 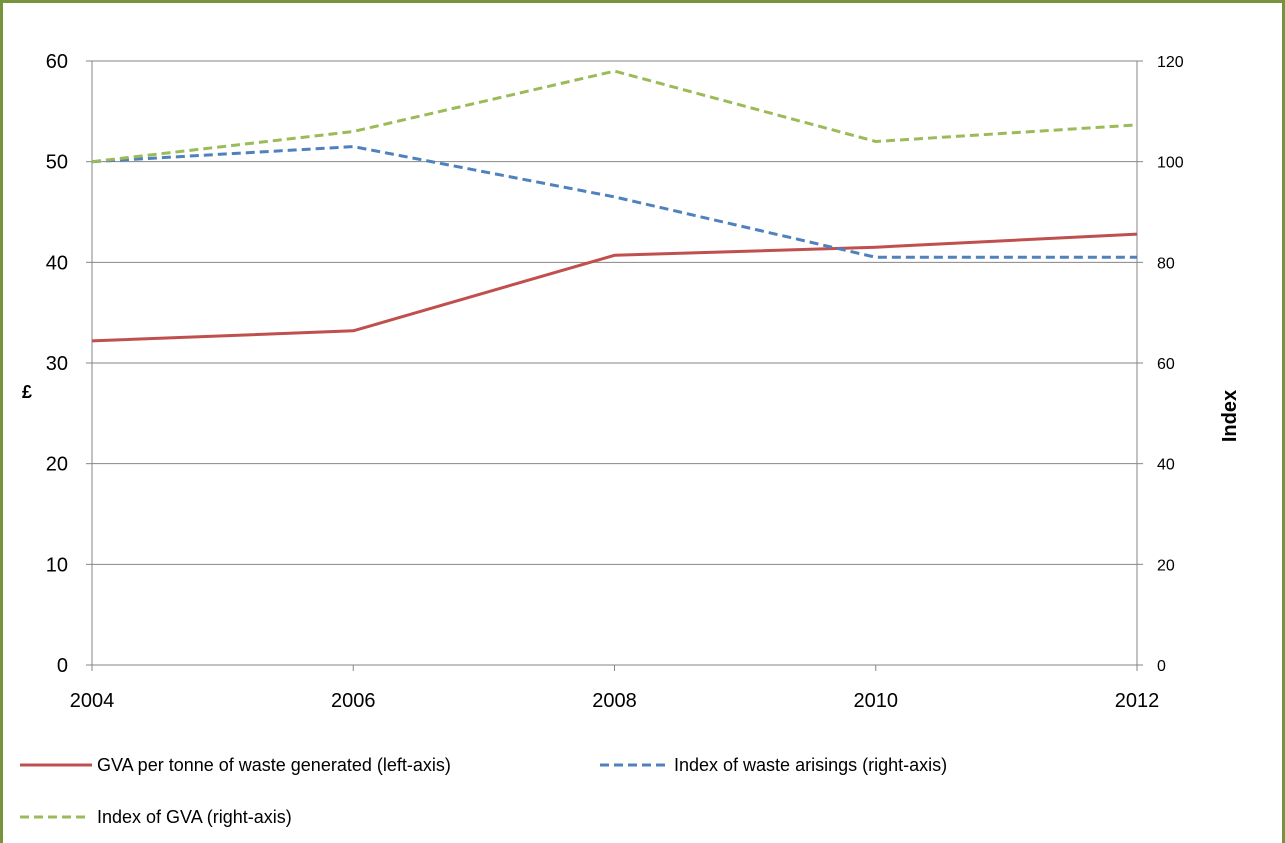 I want to click on right-tick-label: 0, so click(x=1161, y=666).